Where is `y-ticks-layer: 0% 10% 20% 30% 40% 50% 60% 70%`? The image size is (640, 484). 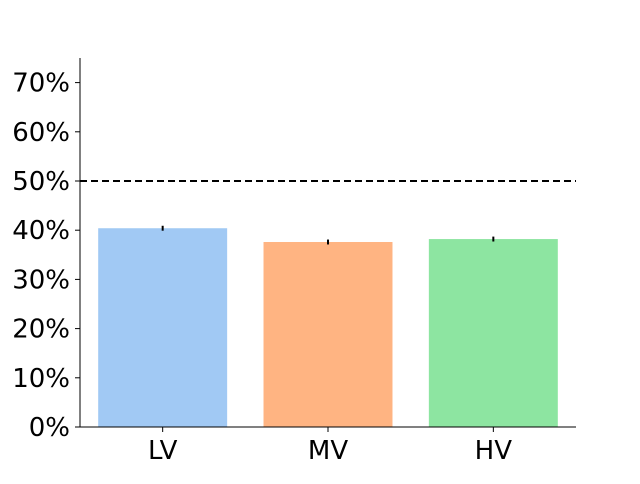
y-ticks-layer: 0% 10% 20% 30% 40% 50% 60% 70% is located at coordinates (46, 256).